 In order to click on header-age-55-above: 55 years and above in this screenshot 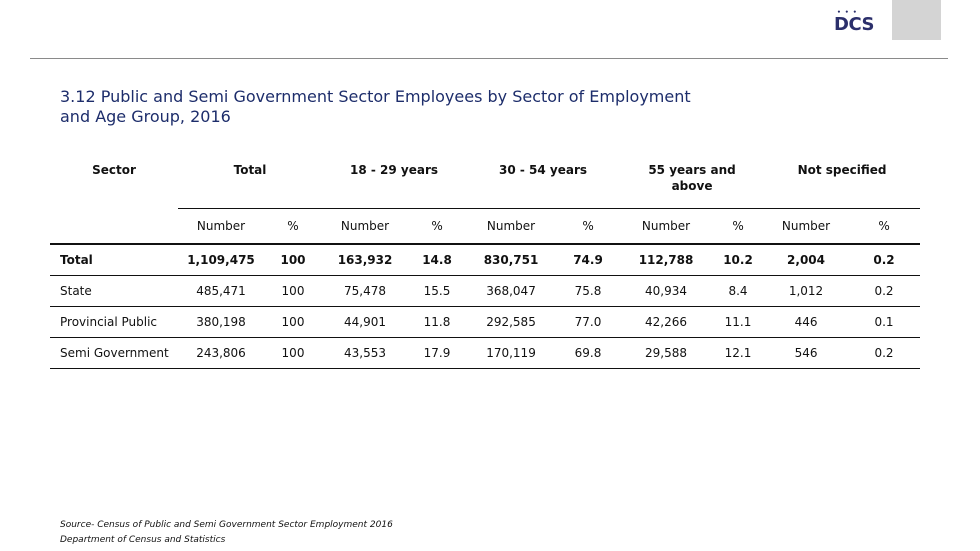, I will do `click(692, 181)`.